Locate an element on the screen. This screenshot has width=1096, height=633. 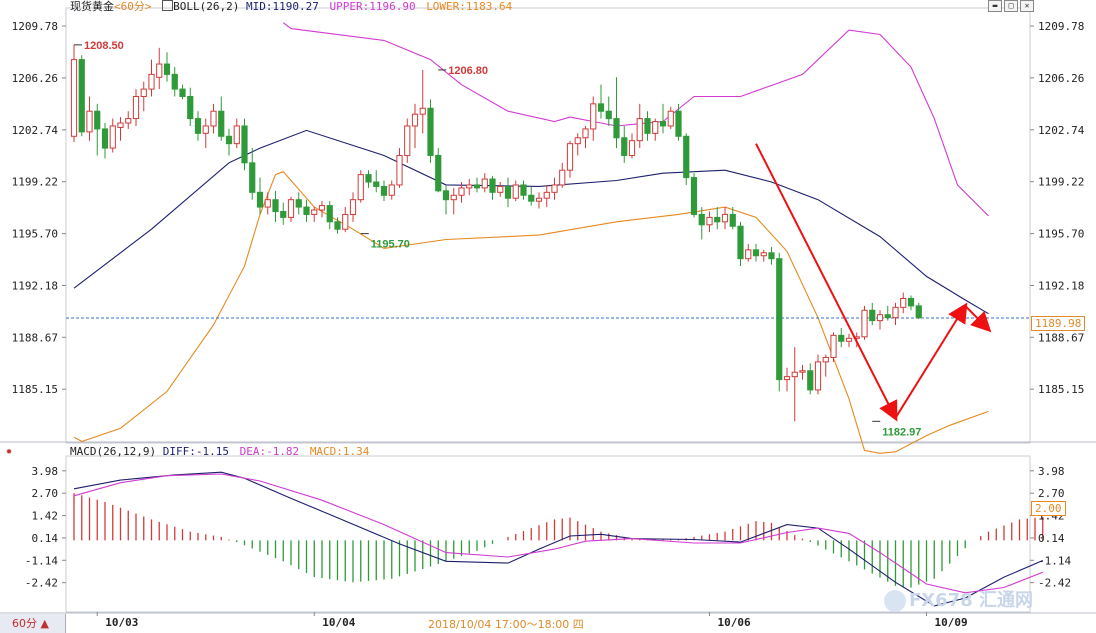
price-tick-label-right: 1206.26 is located at coordinates (1061, 78).